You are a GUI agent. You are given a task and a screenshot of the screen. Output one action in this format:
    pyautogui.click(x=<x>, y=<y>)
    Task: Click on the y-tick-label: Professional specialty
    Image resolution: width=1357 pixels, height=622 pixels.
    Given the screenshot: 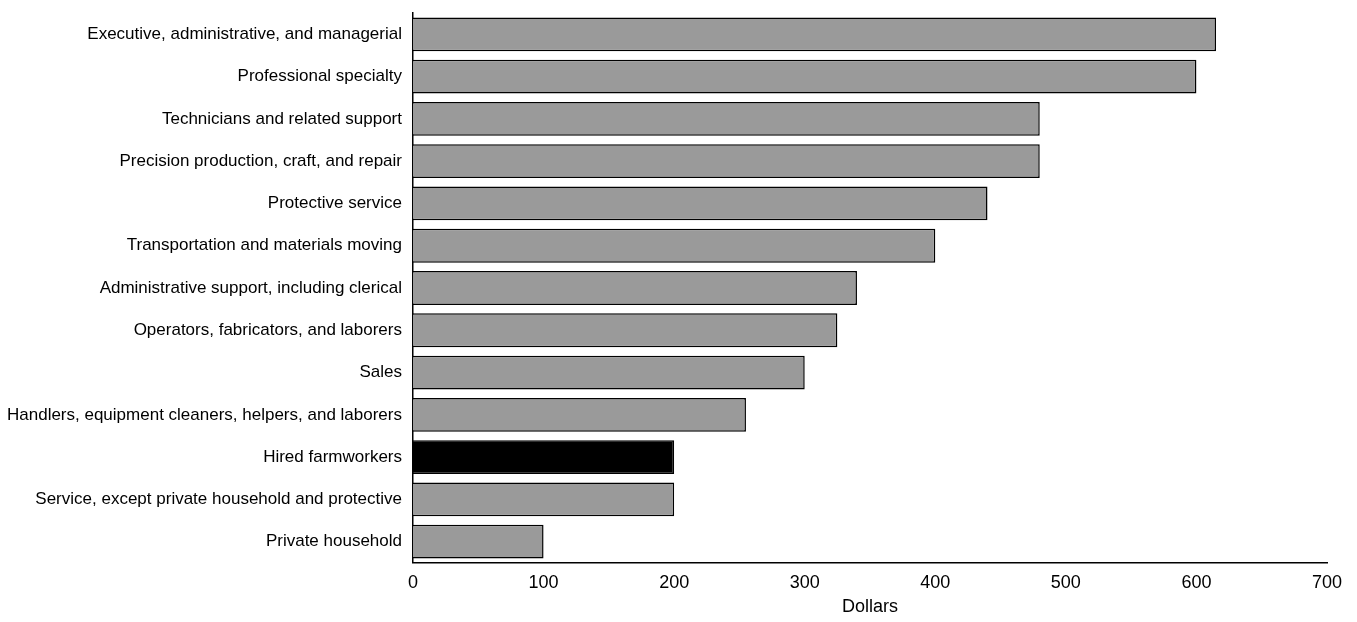 What is the action you would take?
    pyautogui.click(x=320, y=76)
    